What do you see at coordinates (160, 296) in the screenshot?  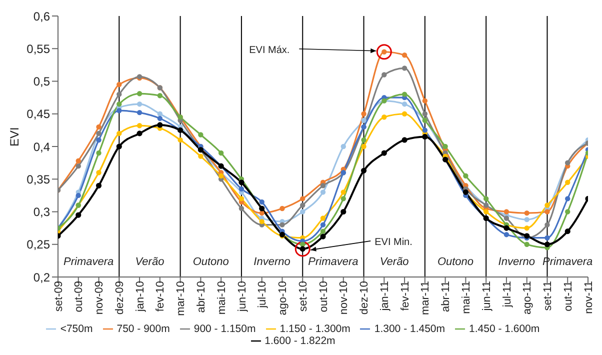 I see `x-tick-label: fev-10` at bounding box center [160, 296].